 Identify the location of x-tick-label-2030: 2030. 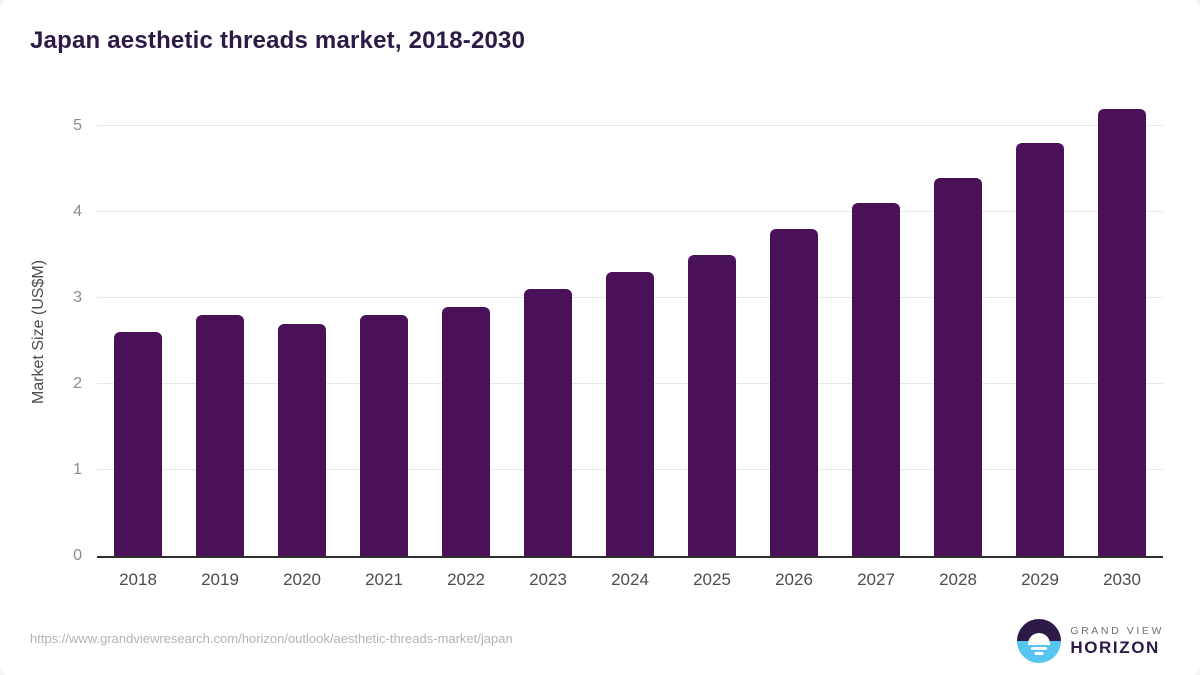
(1122, 579).